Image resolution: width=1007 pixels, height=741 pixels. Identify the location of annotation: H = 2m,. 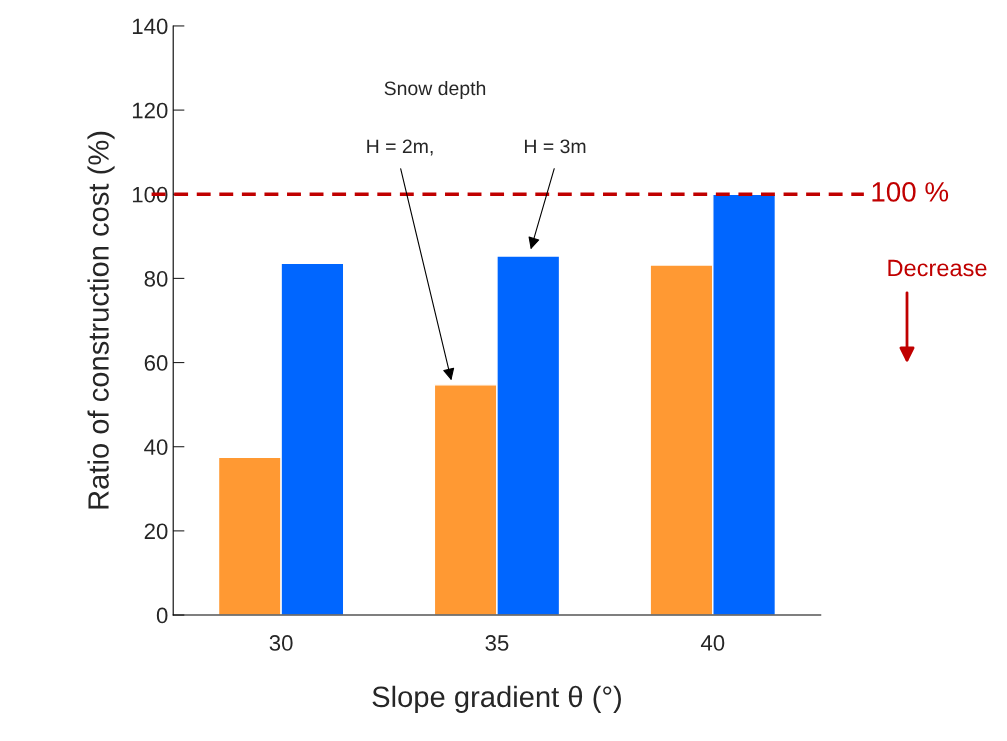
(400, 147).